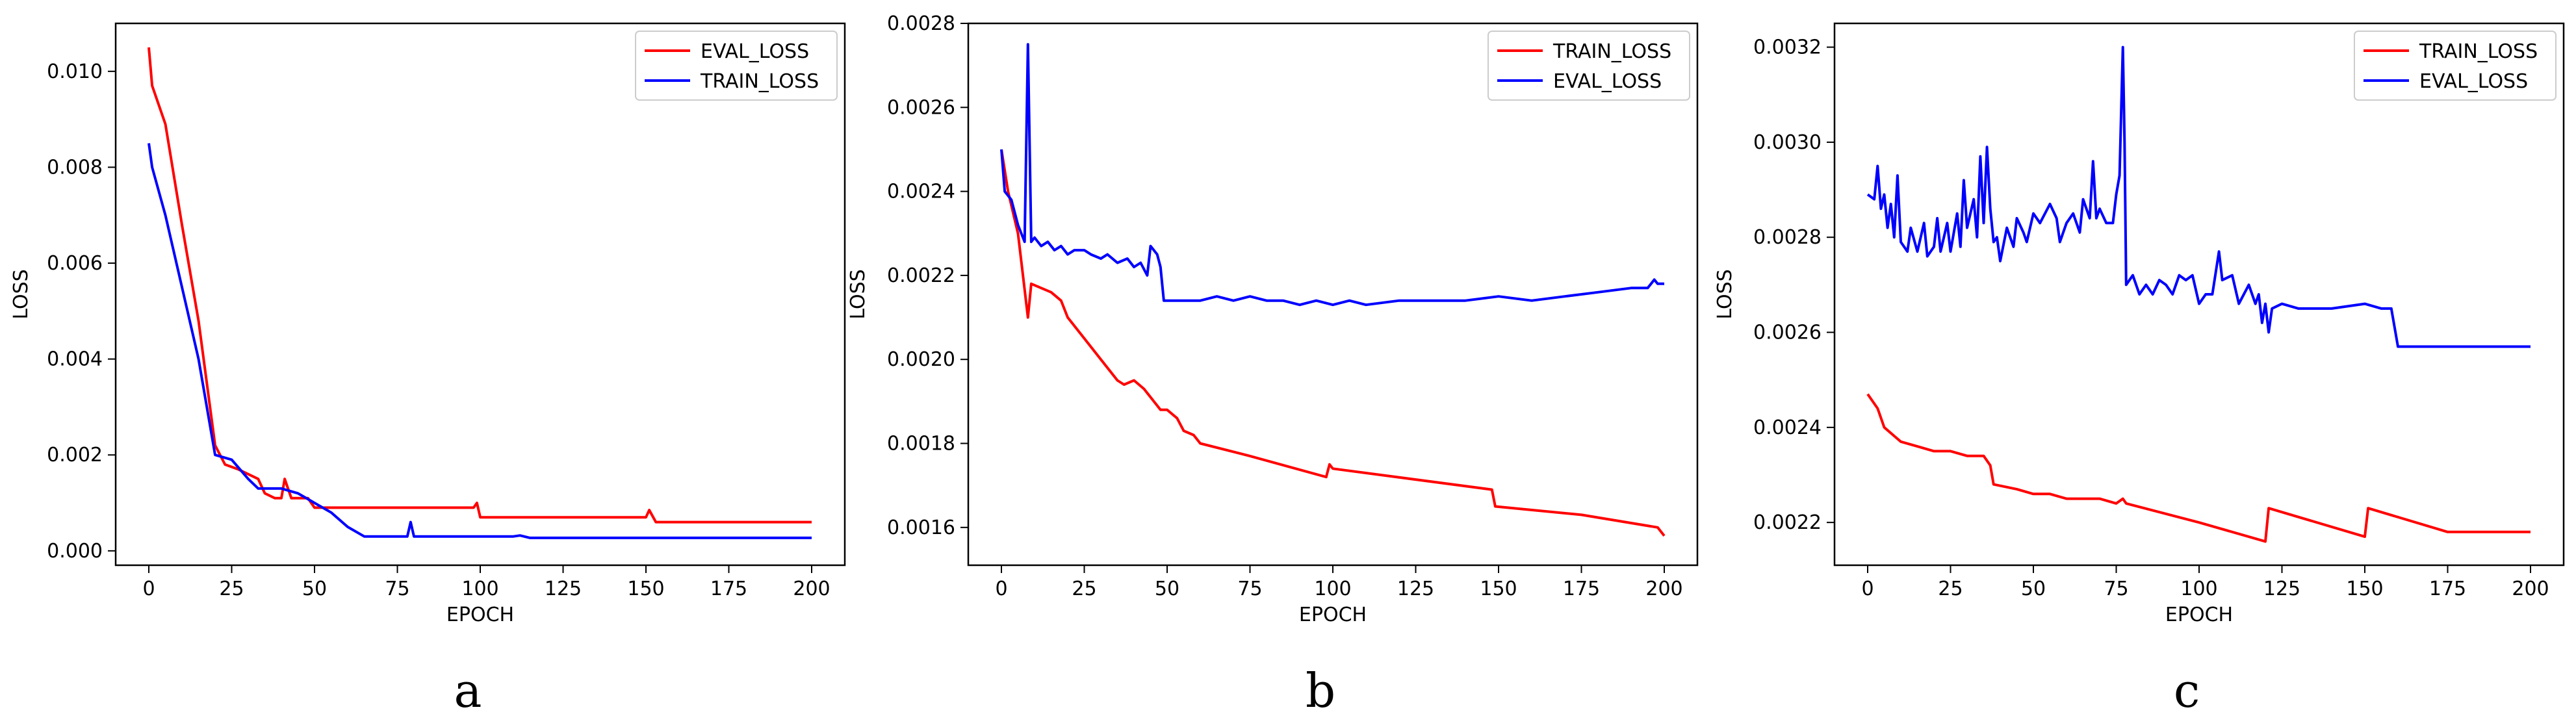 Image resolution: width=2576 pixels, height=727 pixels. I want to click on panel-caption: b, so click(1320, 691).